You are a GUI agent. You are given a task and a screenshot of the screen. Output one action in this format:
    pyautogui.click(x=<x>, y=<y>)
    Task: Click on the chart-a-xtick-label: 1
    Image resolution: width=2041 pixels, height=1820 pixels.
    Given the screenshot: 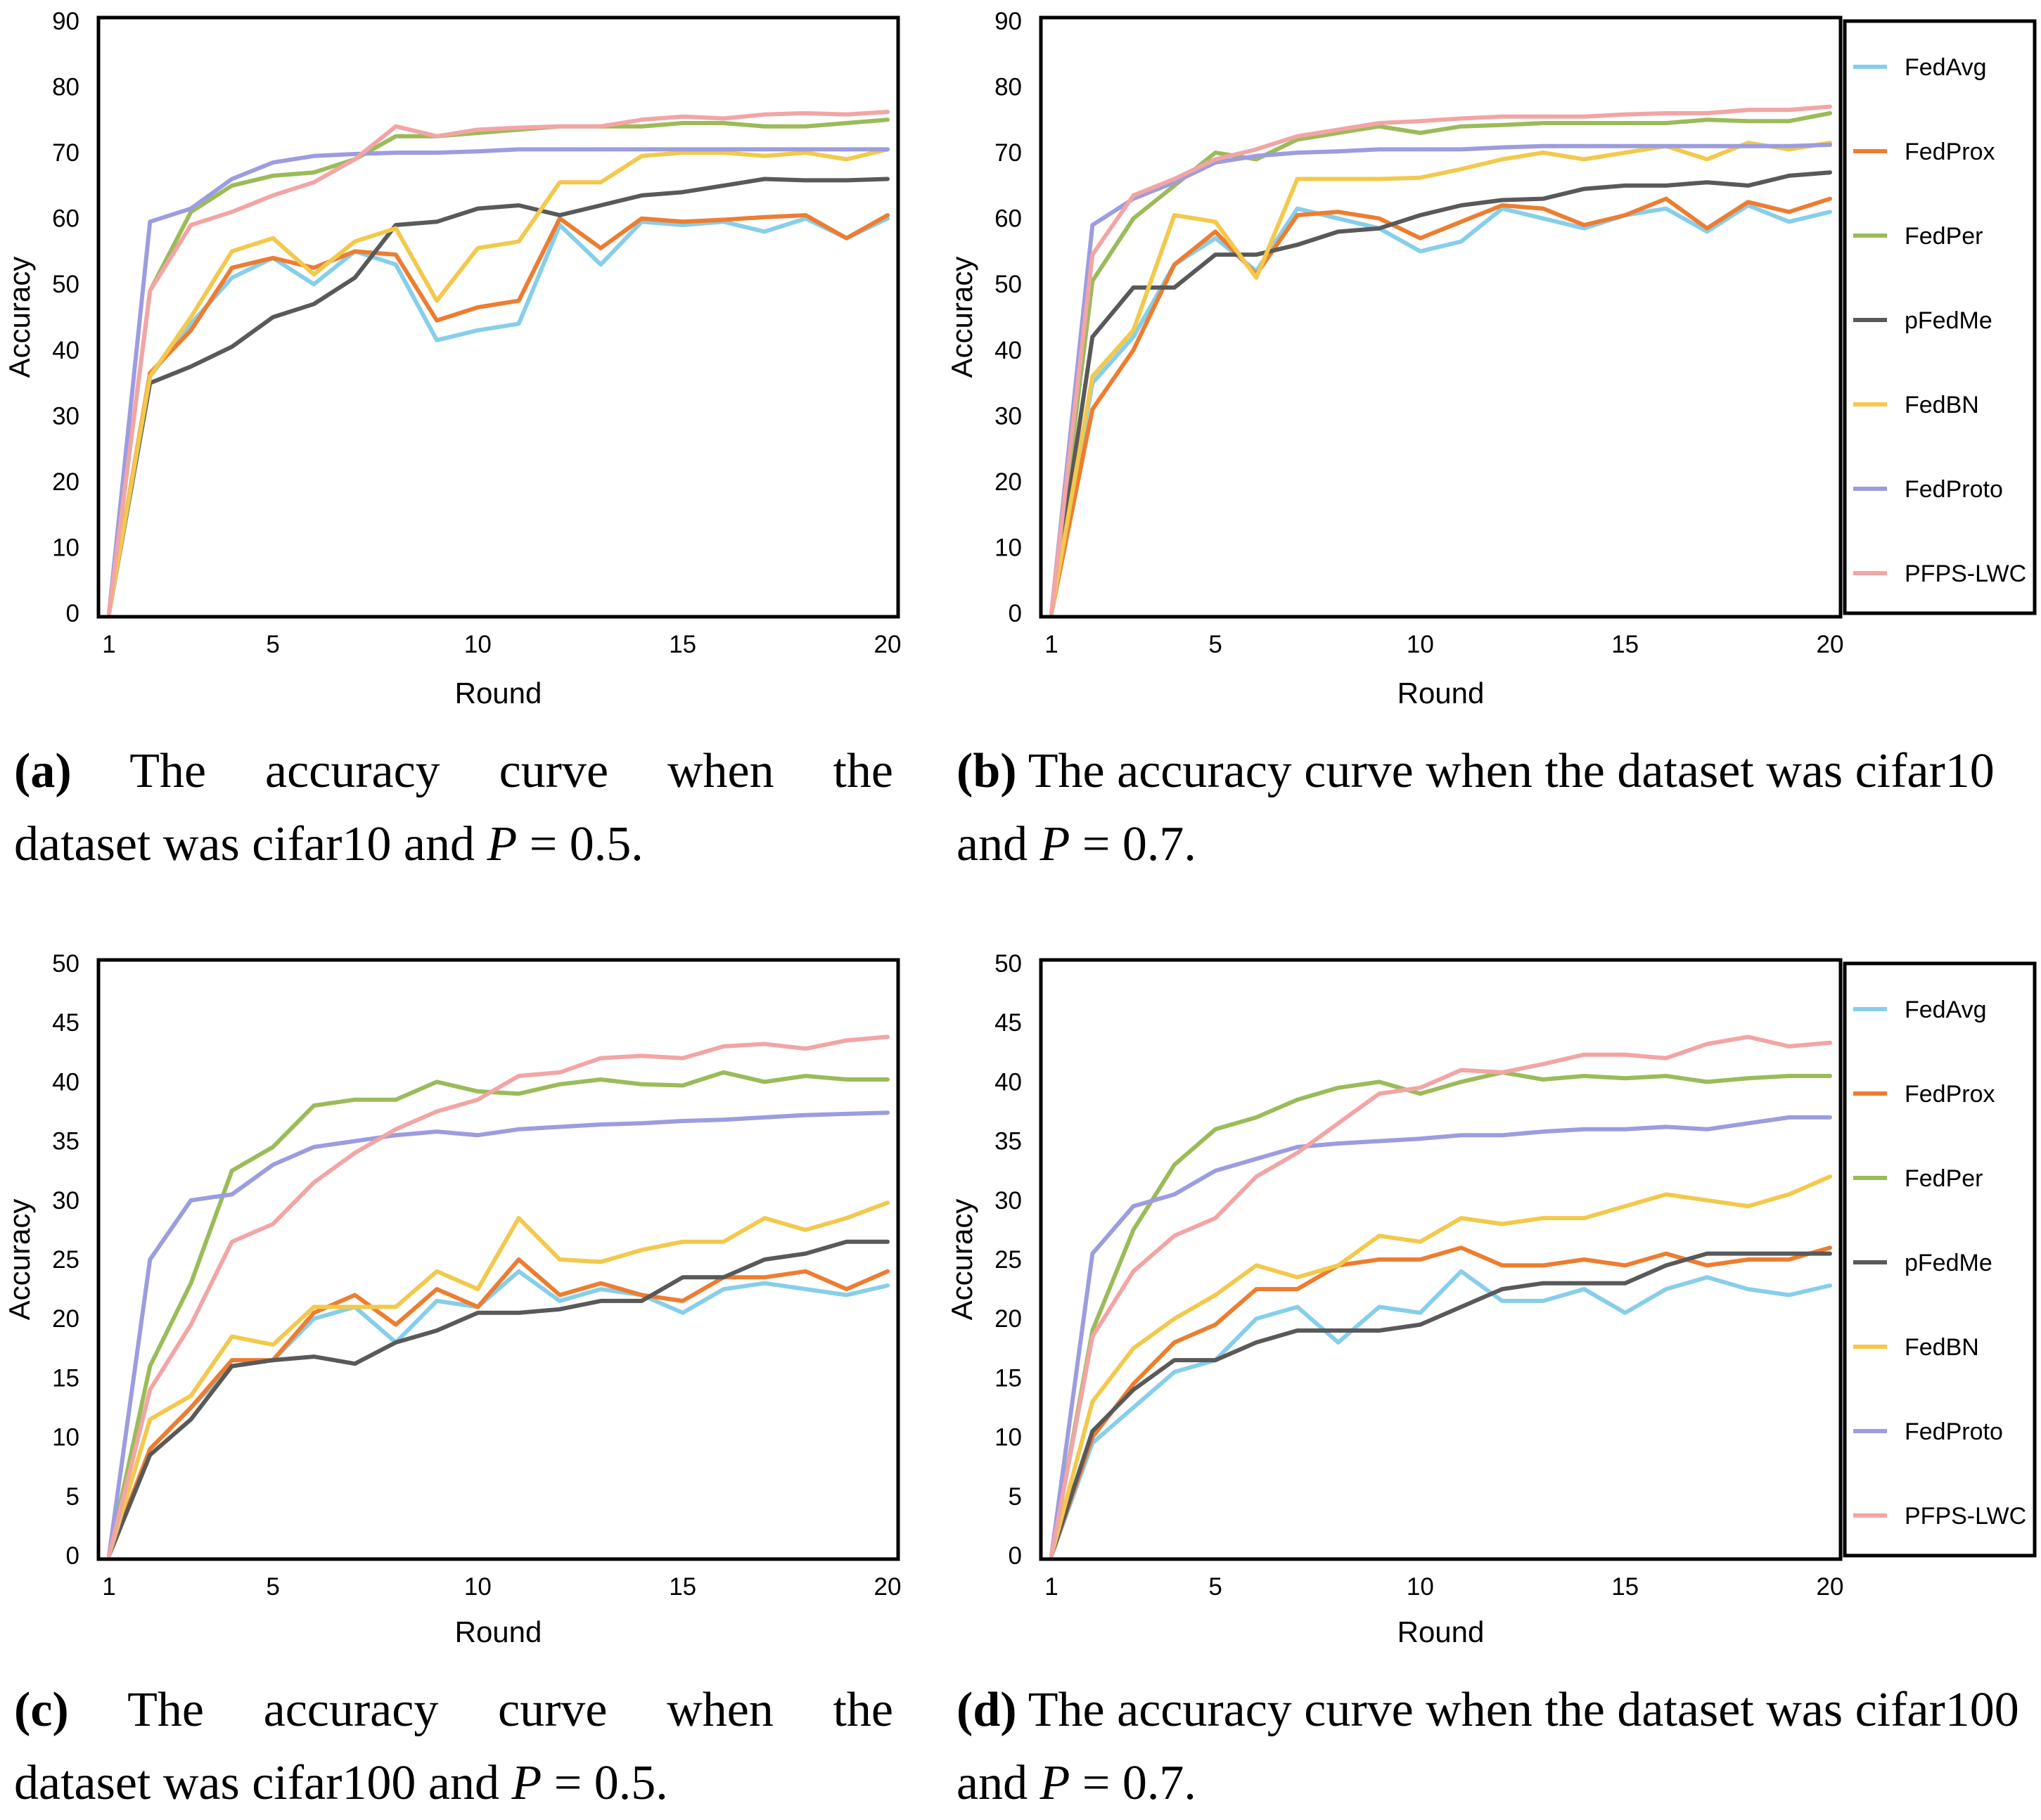 What is the action you would take?
    pyautogui.click(x=108, y=644)
    